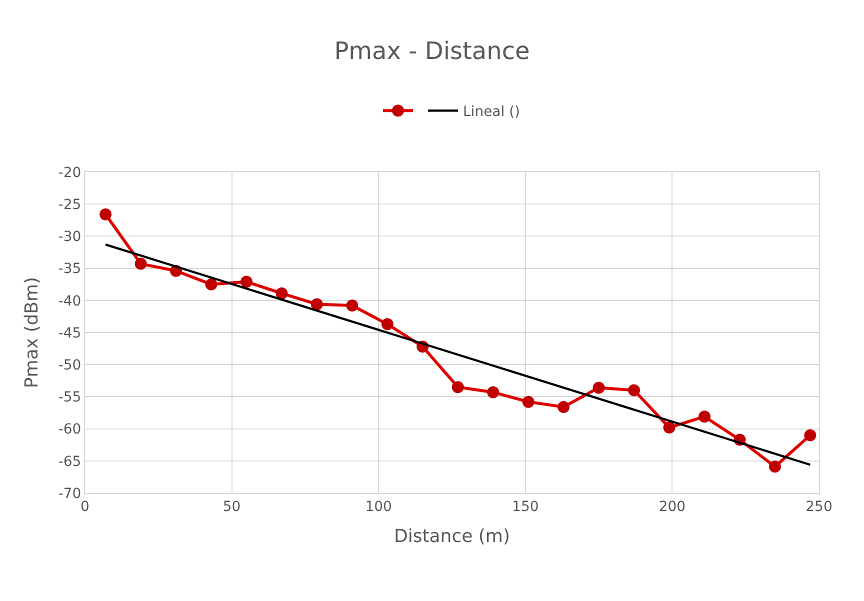 This screenshot has height=601, width=864. I want to click on y-tick-label: -50, so click(70, 366).